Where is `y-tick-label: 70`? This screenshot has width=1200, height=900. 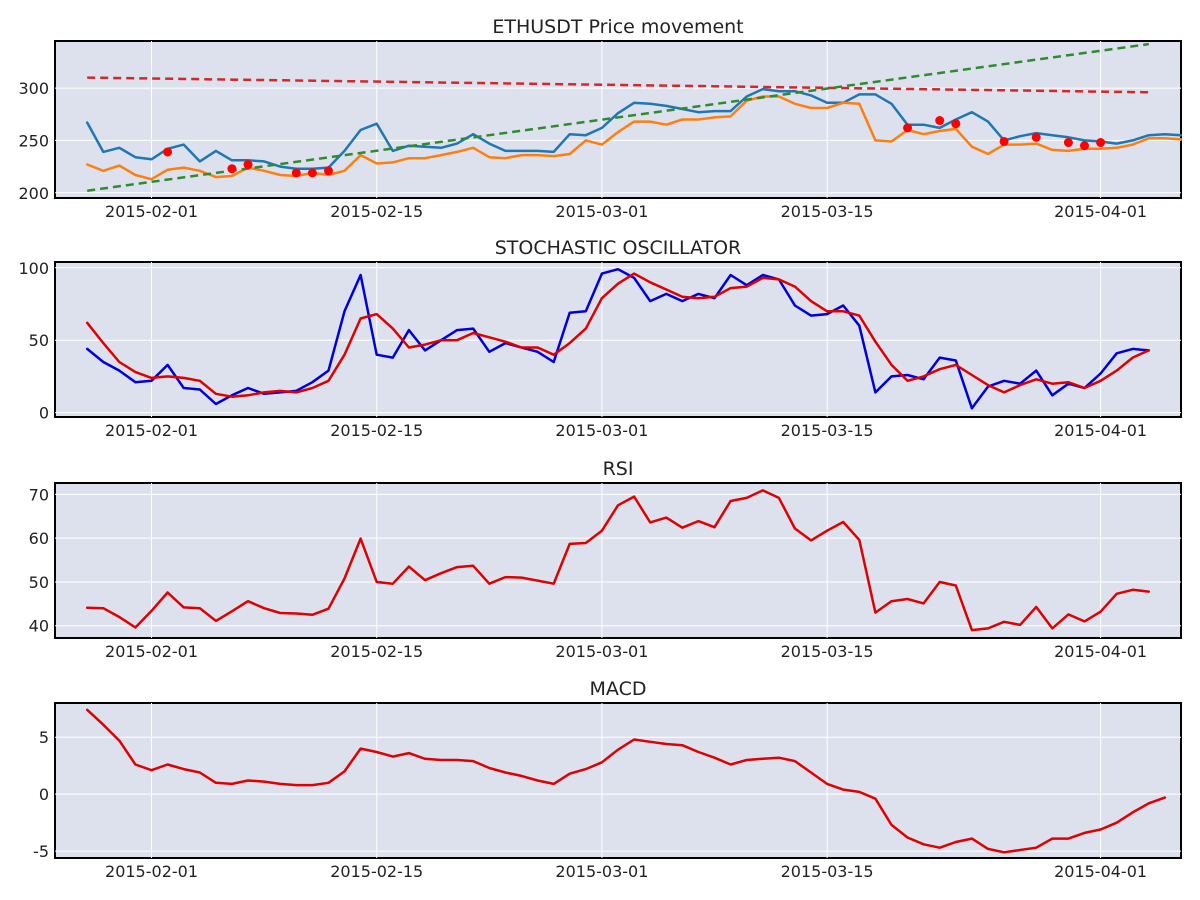 y-tick-label: 70 is located at coordinates (39, 494).